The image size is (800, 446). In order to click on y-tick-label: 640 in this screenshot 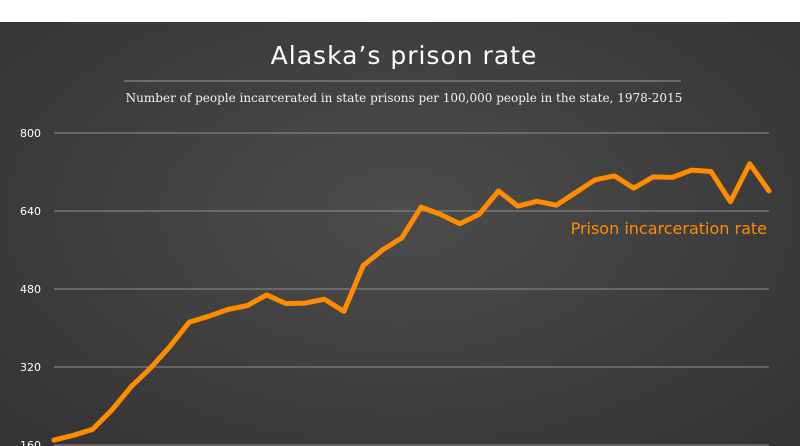, I will do `click(30, 211)`.